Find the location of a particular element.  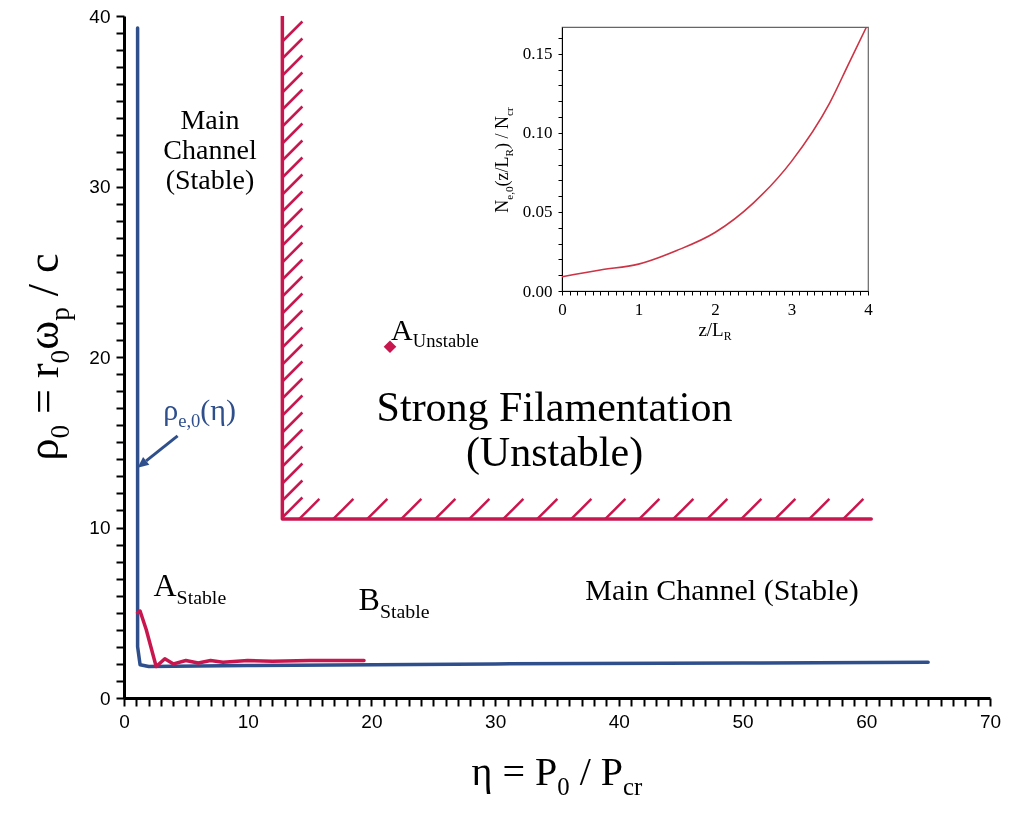

y-tick-label: 30 is located at coordinates (100, 186).